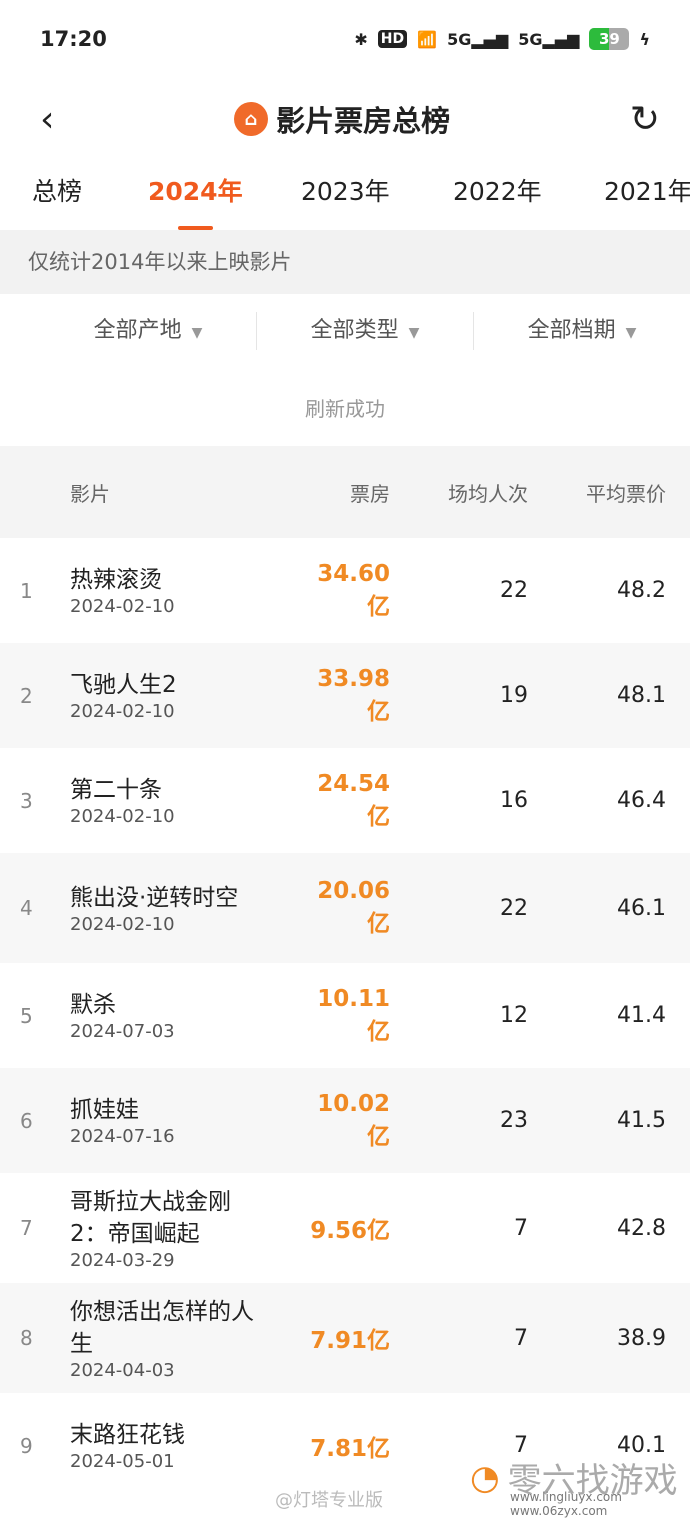  What do you see at coordinates (93, 1005) in the screenshot?
I see `film-name: 默杀` at bounding box center [93, 1005].